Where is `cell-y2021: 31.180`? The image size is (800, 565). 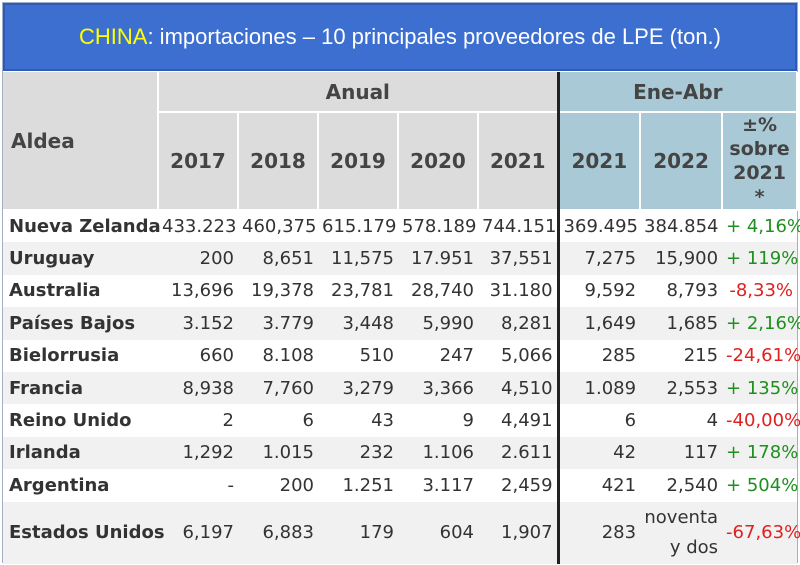 cell-y2021: 31.180 is located at coordinates (521, 291).